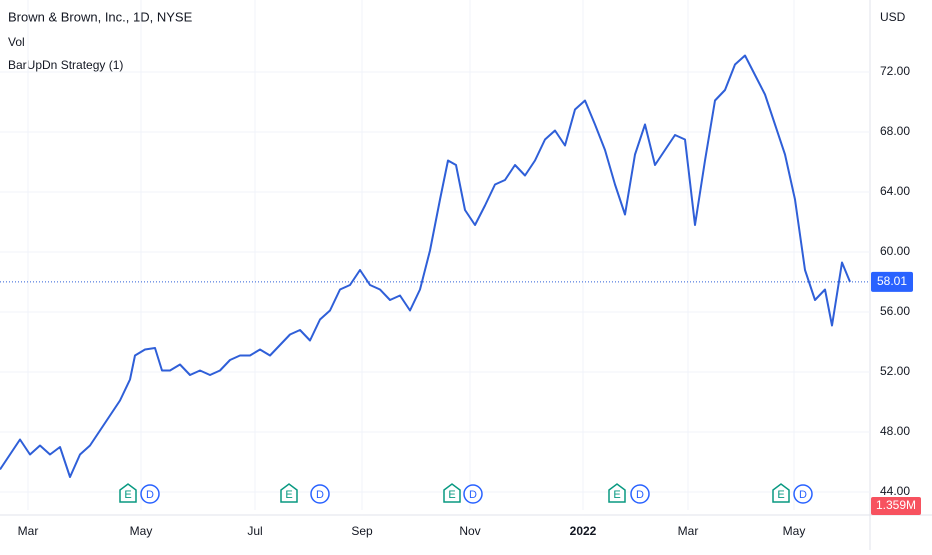  What do you see at coordinates (895, 191) in the screenshot?
I see `y-tick-label: 64.00` at bounding box center [895, 191].